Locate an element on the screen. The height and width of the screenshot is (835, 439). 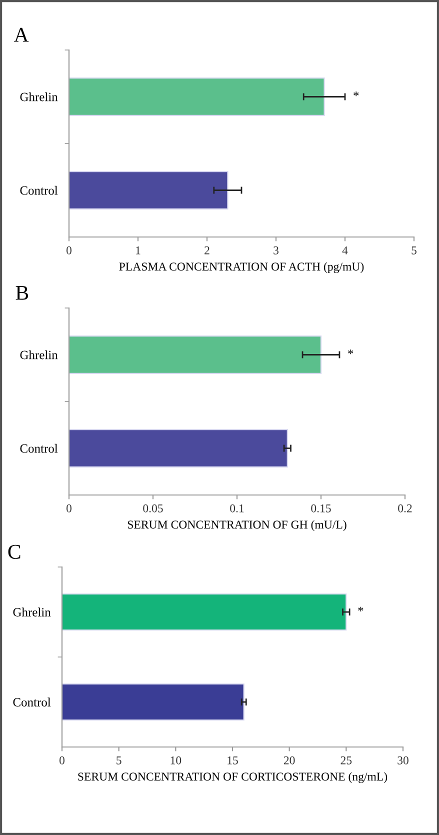
x-tick-label: 3 is located at coordinates (276, 250).